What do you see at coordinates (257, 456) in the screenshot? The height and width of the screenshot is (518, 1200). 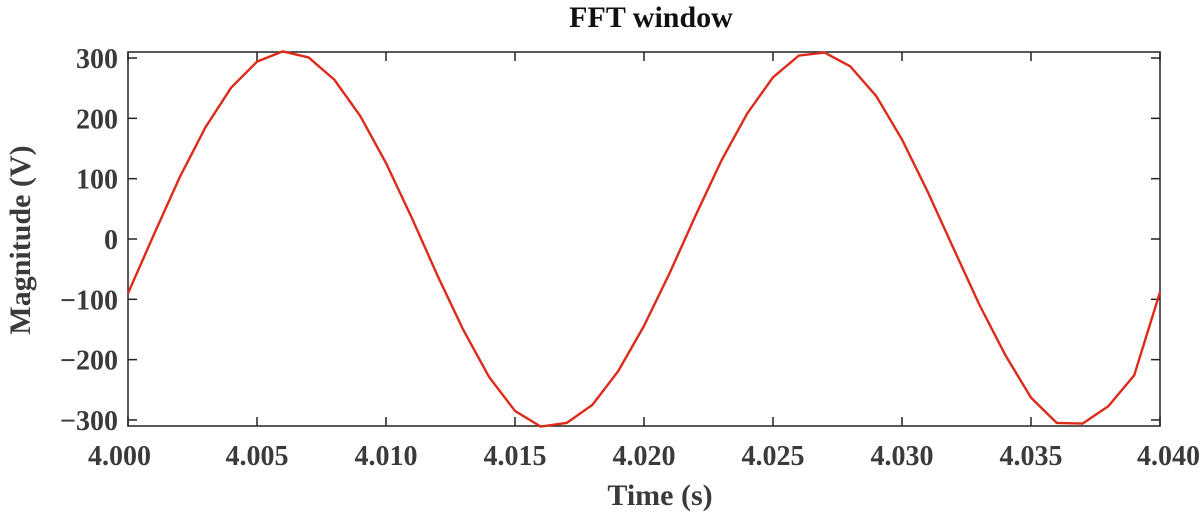 I see `x-tick-label: 4.005` at bounding box center [257, 456].